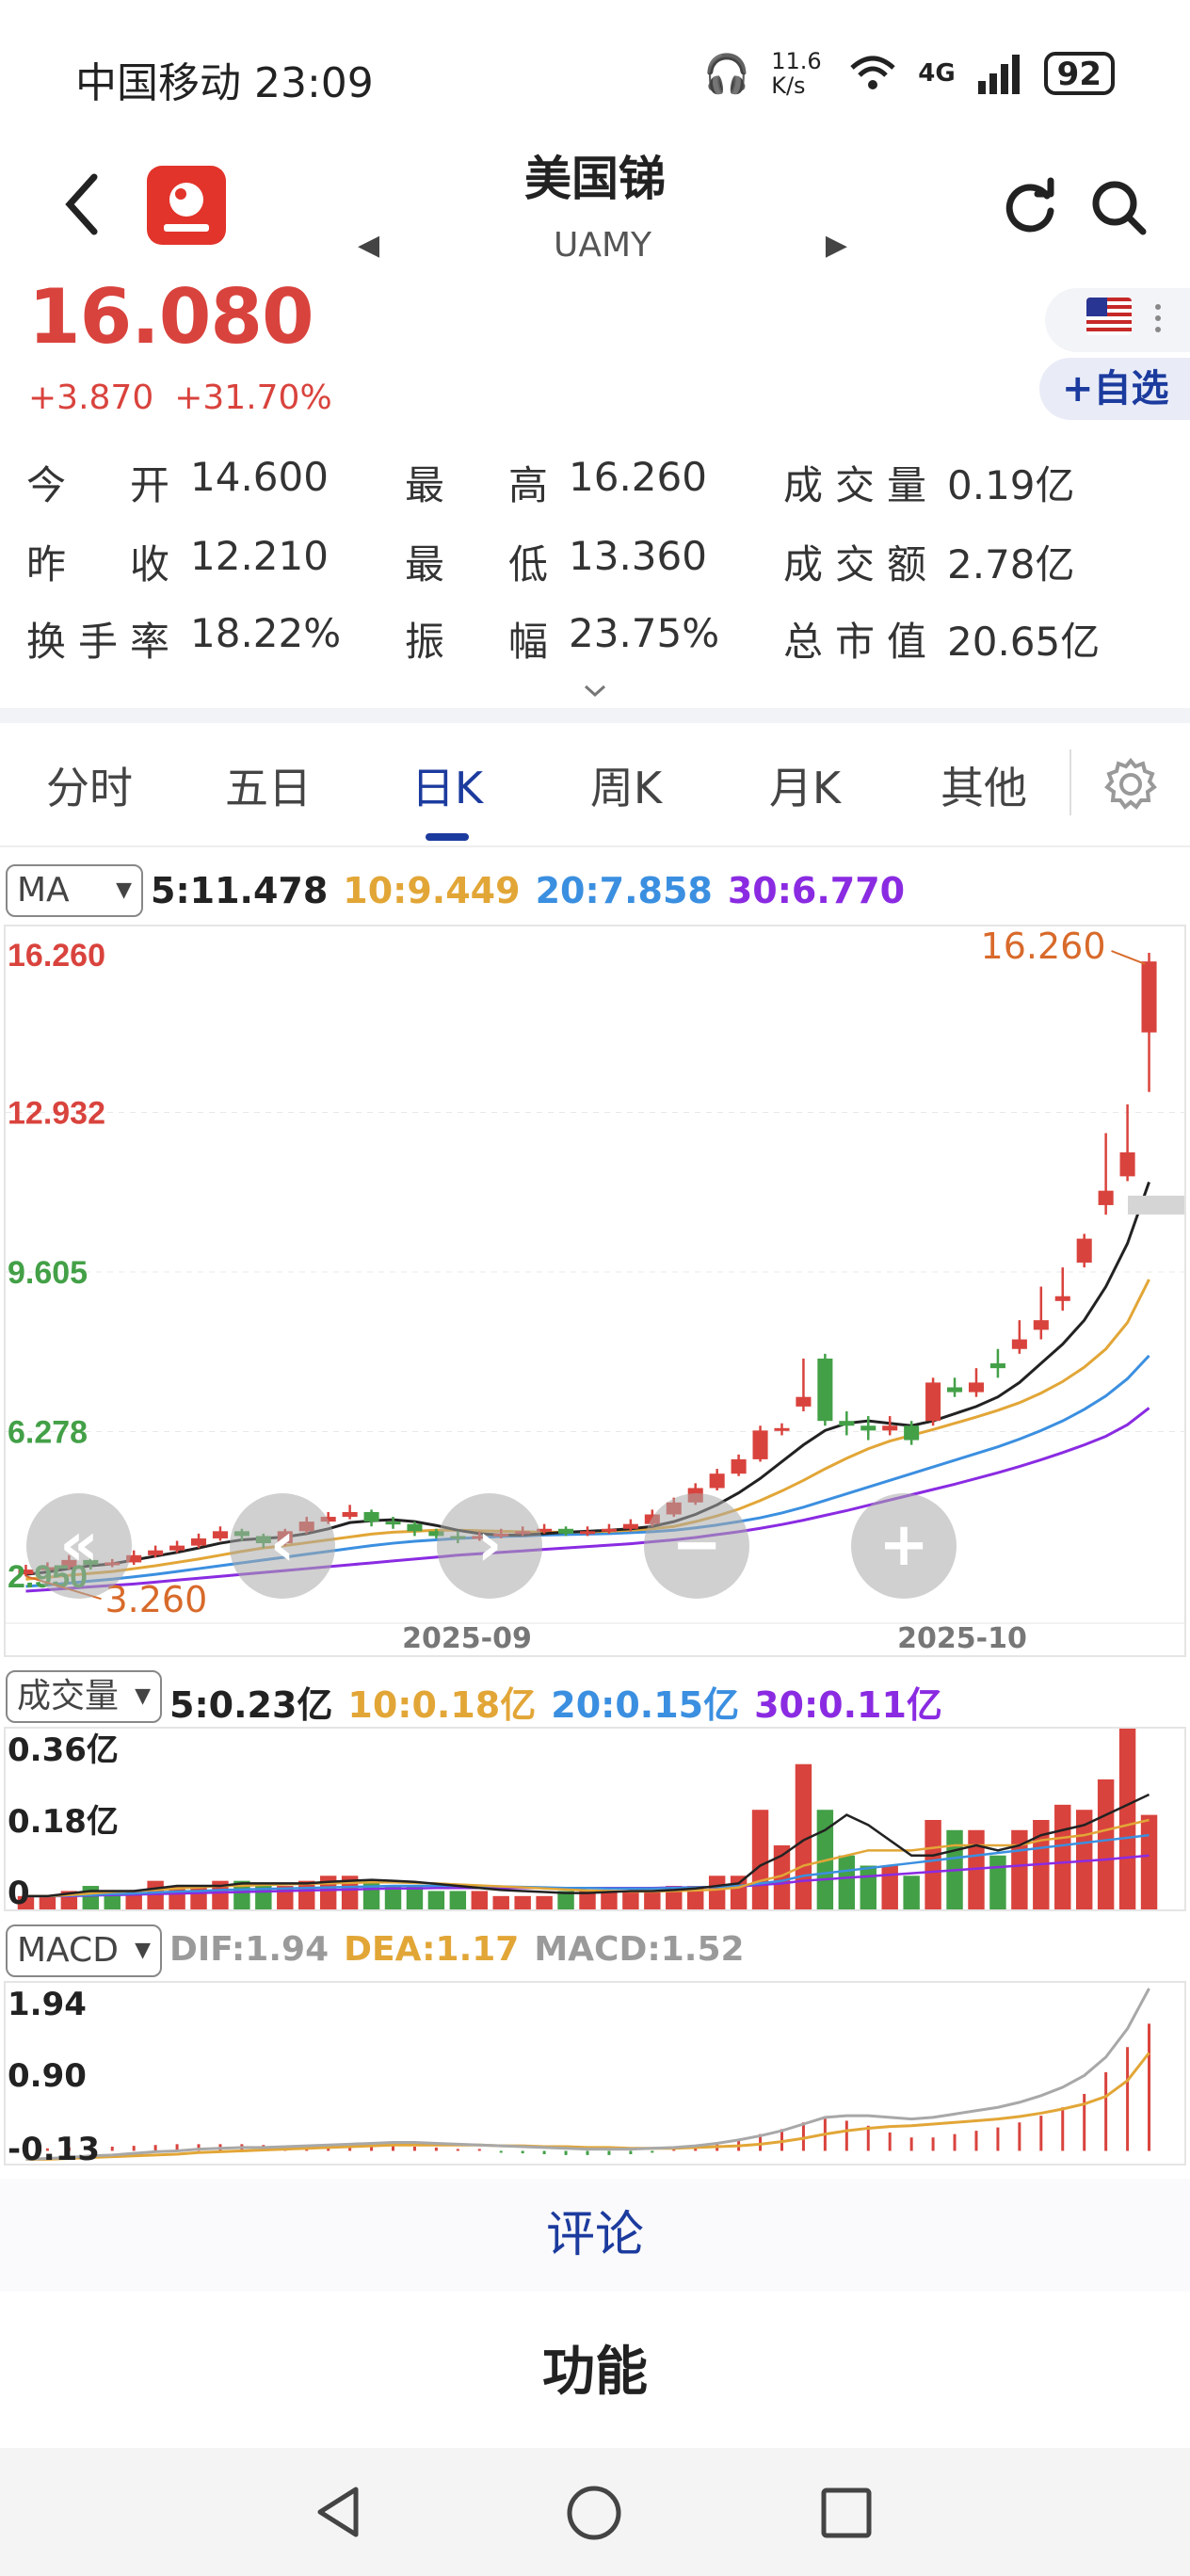 The height and width of the screenshot is (2576, 1190). What do you see at coordinates (962, 1638) in the screenshot?
I see `x-axis-label: 2025-10` at bounding box center [962, 1638].